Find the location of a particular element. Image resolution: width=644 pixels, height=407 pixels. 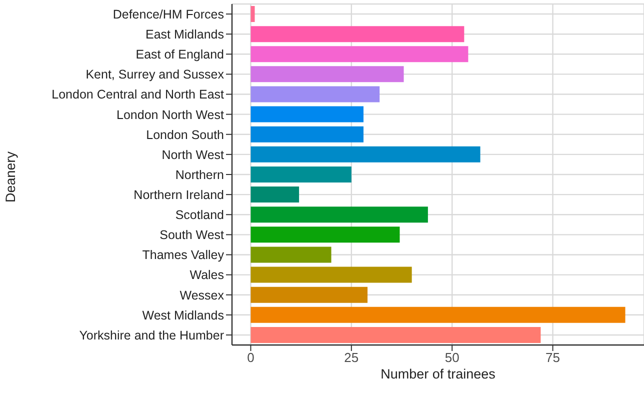

y-tick-label: London South is located at coordinates (185, 135).